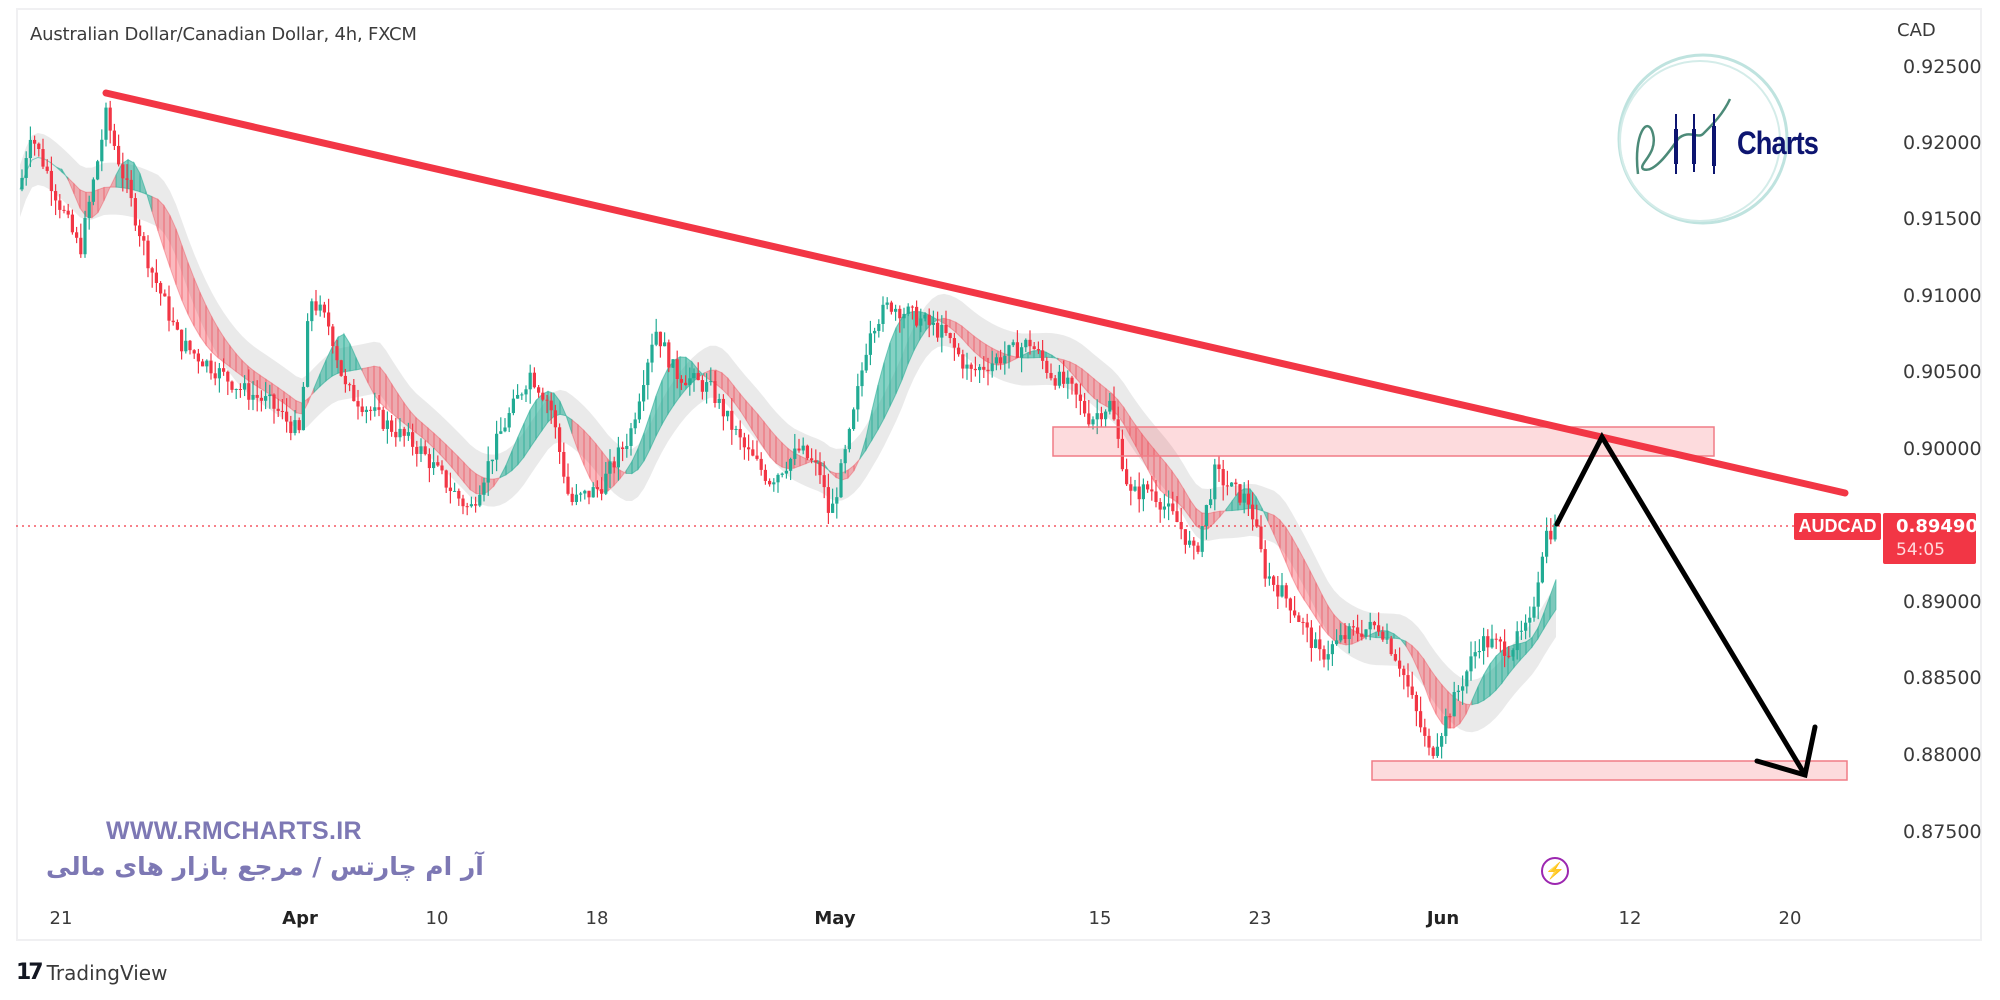  What do you see at coordinates (1000, 4) in the screenshot?
I see `top-strip` at bounding box center [1000, 4].